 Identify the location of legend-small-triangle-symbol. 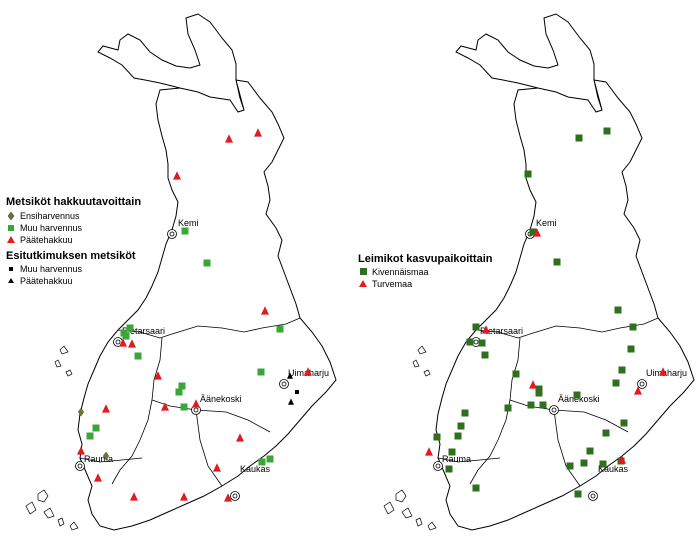
(11, 280).